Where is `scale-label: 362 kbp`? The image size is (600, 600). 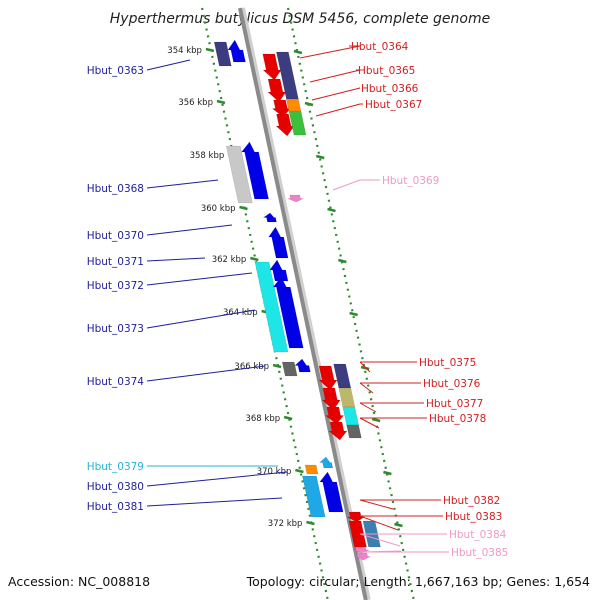 scale-label: 362 kbp is located at coordinates (229, 260).